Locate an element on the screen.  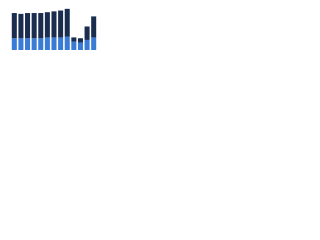
chart is located at coordinates (50, 35).